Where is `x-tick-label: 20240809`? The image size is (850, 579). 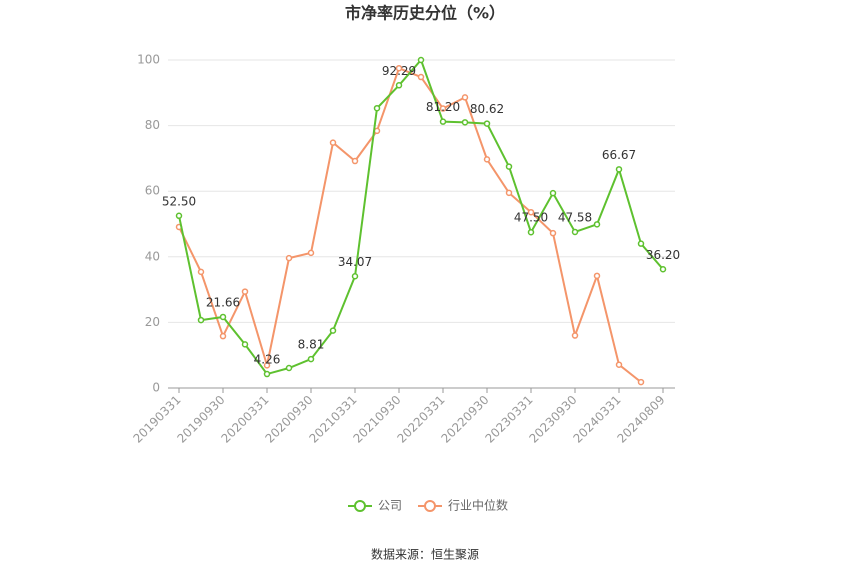 x-tick-label: 20240809 is located at coordinates (641, 419).